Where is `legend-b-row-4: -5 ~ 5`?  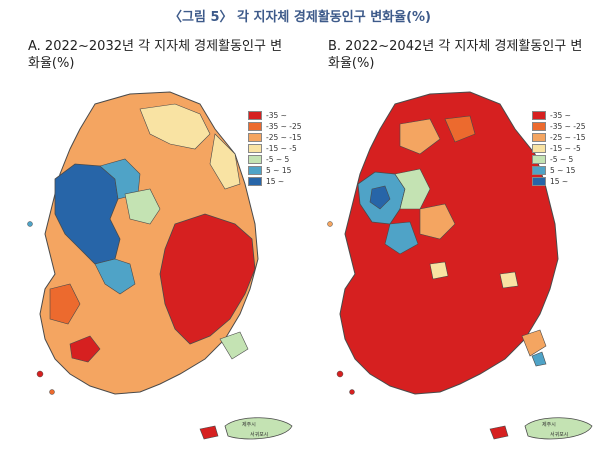 legend-b-row-4: -5 ~ 5 is located at coordinates (559, 159).